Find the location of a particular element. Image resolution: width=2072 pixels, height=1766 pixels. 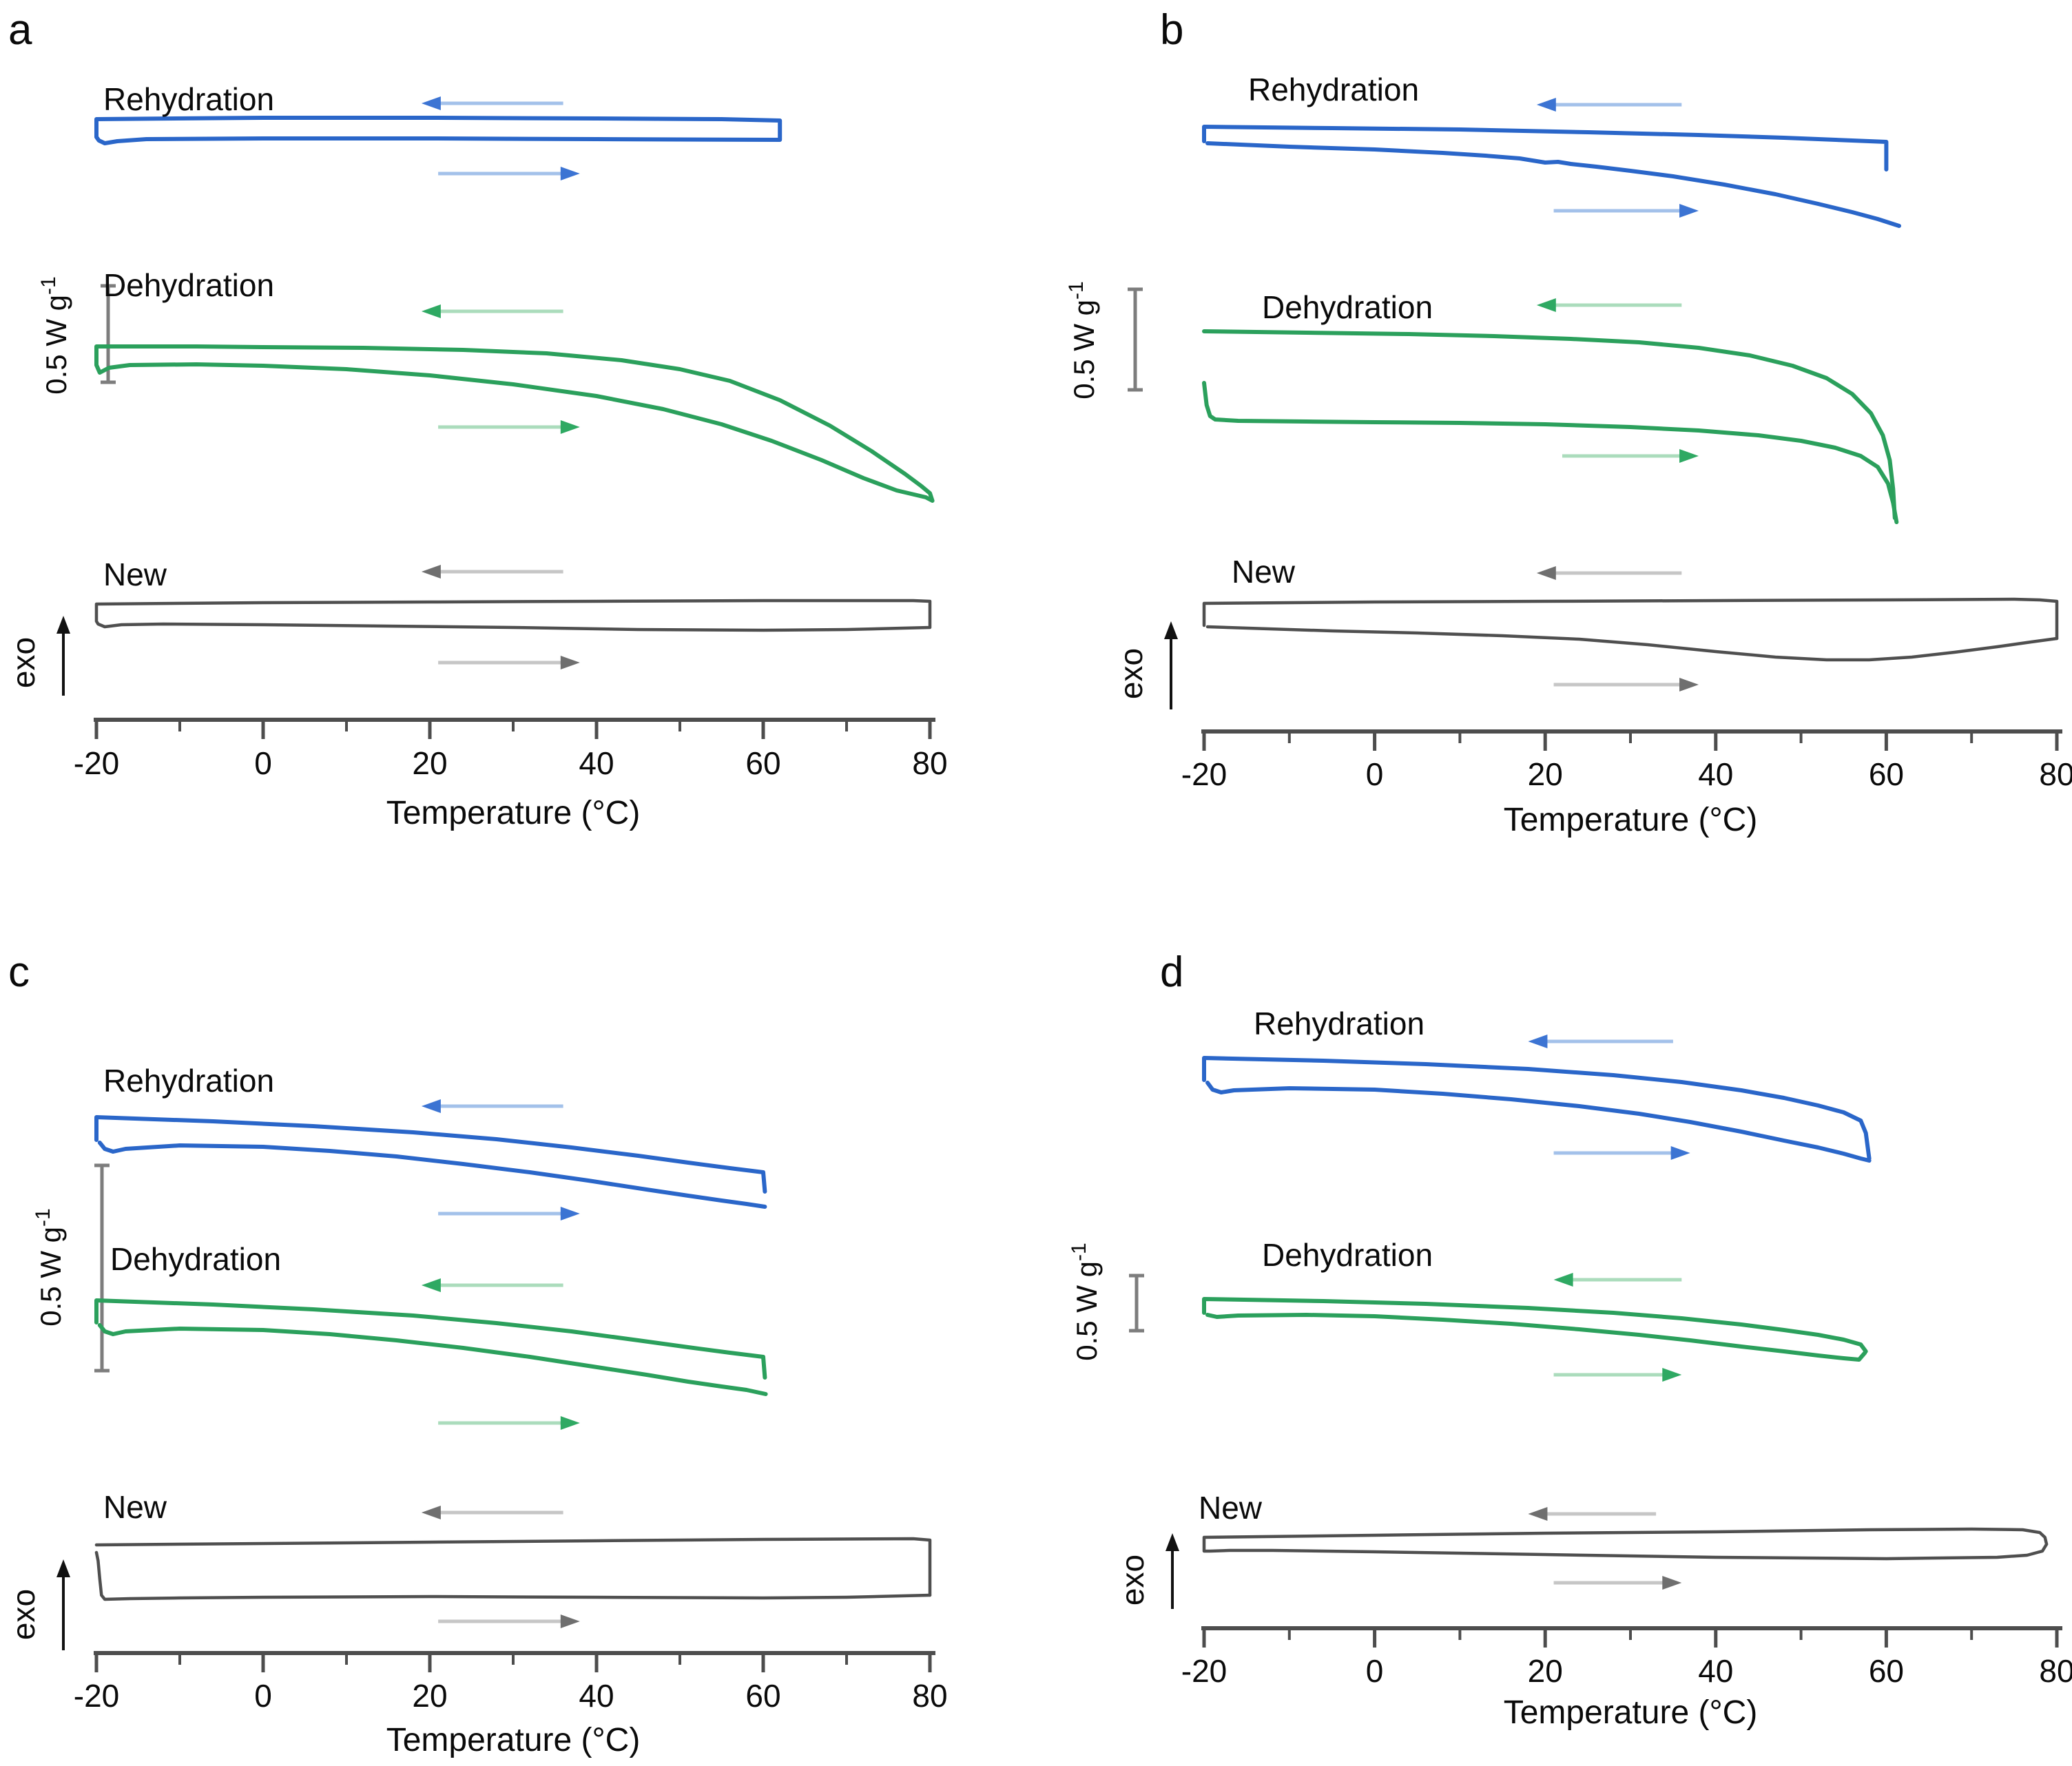

panel-letter-b: b is located at coordinates (1171, 30).